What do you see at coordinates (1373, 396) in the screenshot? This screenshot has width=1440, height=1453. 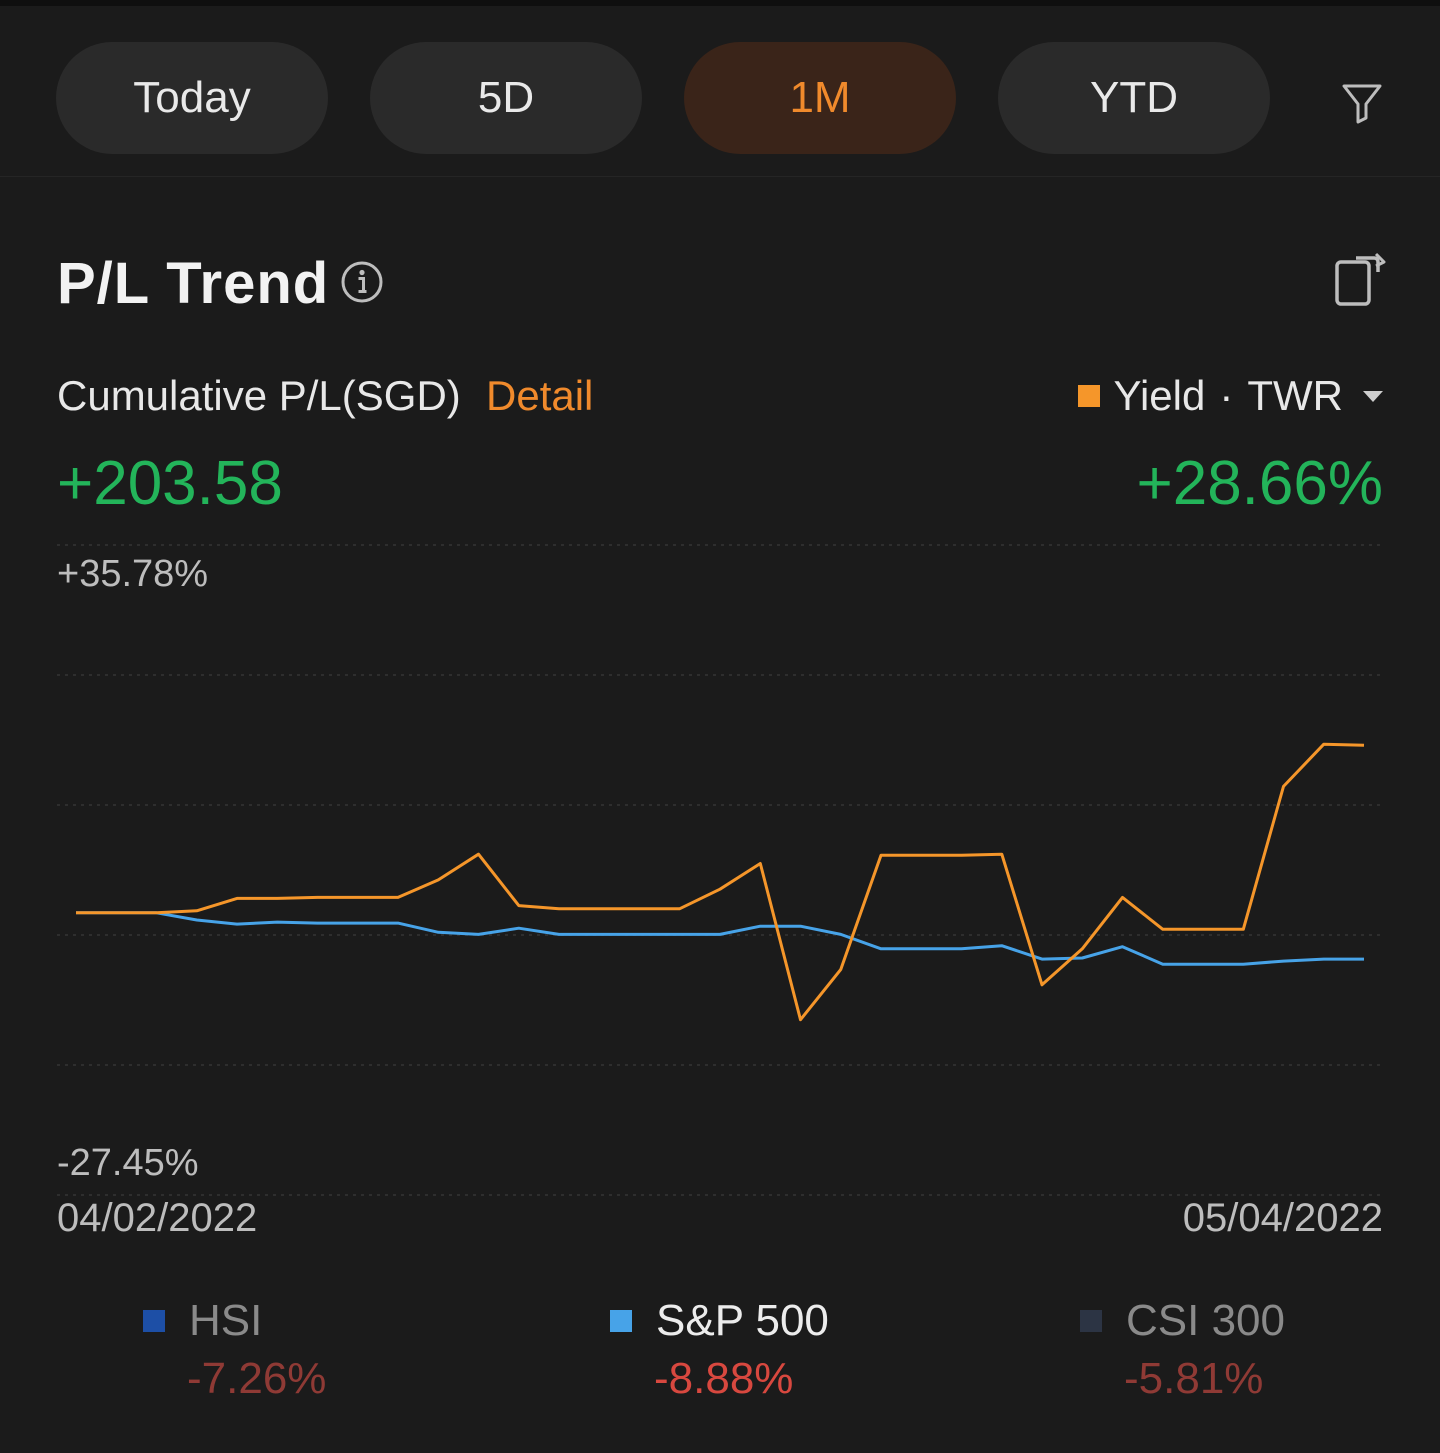 I see `dropdown-caret-icon` at bounding box center [1373, 396].